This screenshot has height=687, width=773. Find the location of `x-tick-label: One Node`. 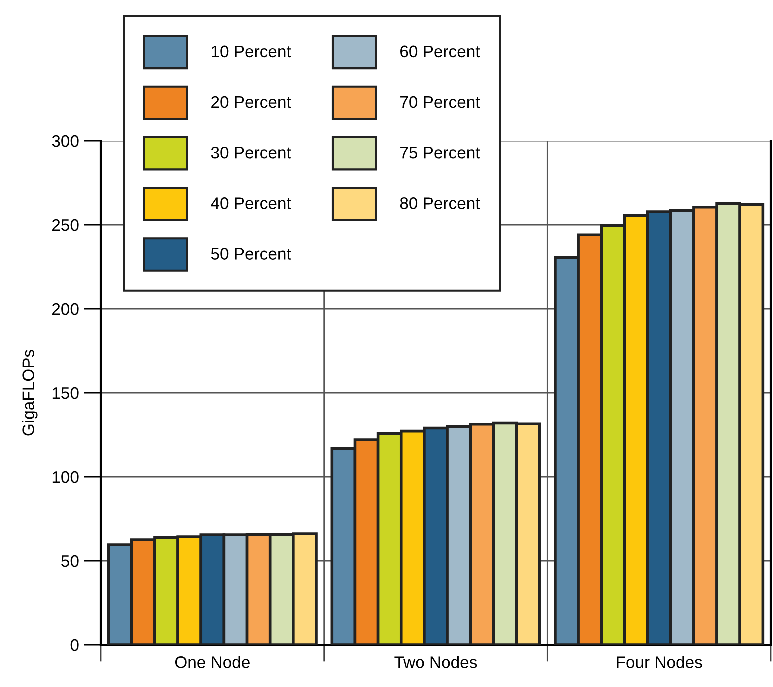

x-tick-label: One Node is located at coordinates (212, 662).